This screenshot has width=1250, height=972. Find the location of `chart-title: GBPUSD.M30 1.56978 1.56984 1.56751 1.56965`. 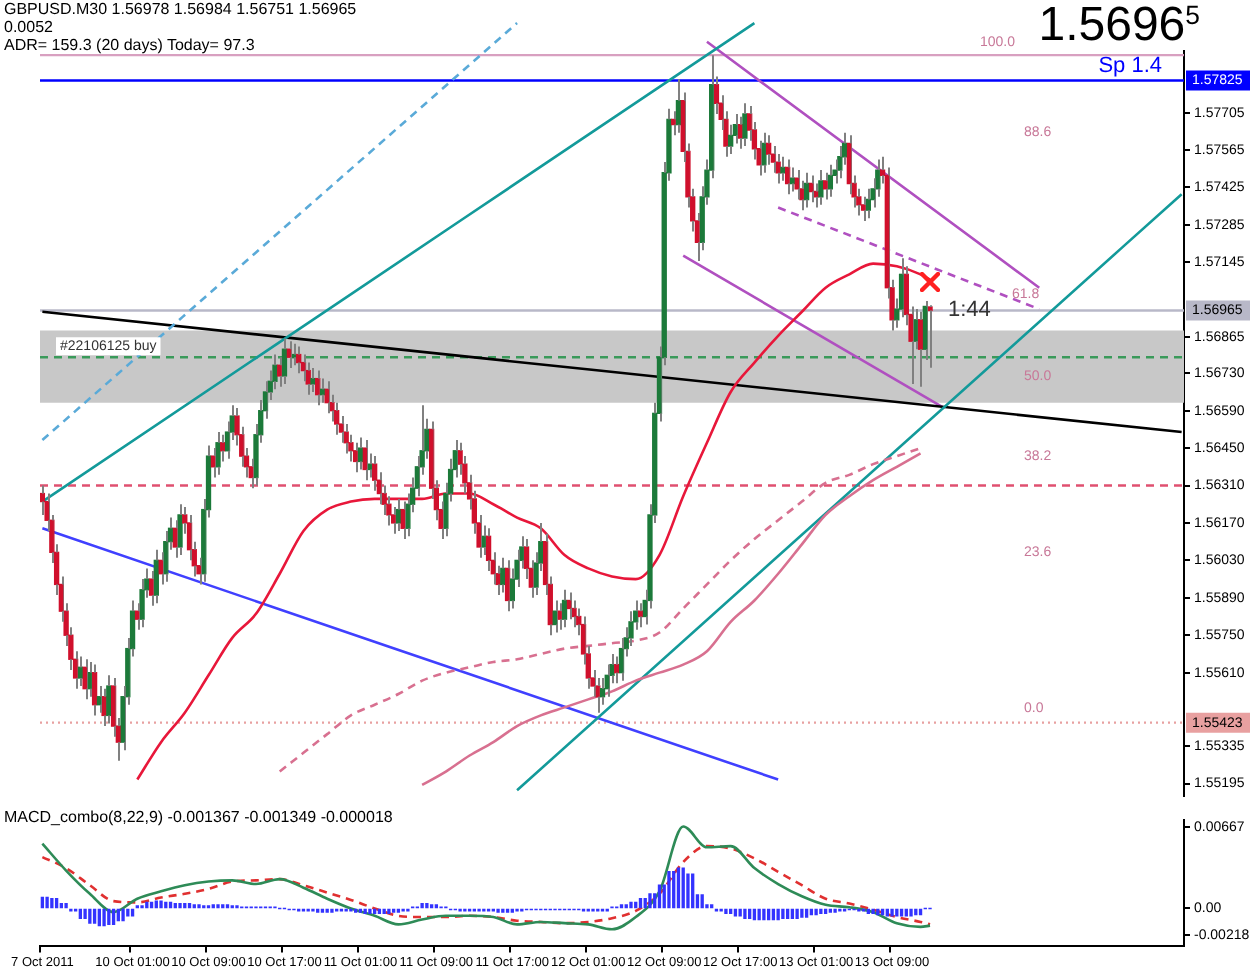

chart-title: GBPUSD.M30 1.56978 1.56984 1.56751 1.56965 is located at coordinates (180, 9).